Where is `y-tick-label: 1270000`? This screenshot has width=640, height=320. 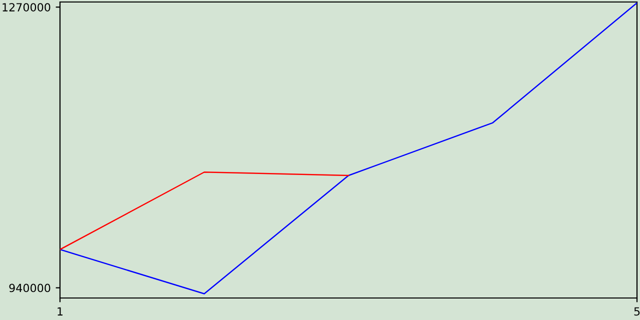 y-tick-label: 1270000 is located at coordinates (26, 7).